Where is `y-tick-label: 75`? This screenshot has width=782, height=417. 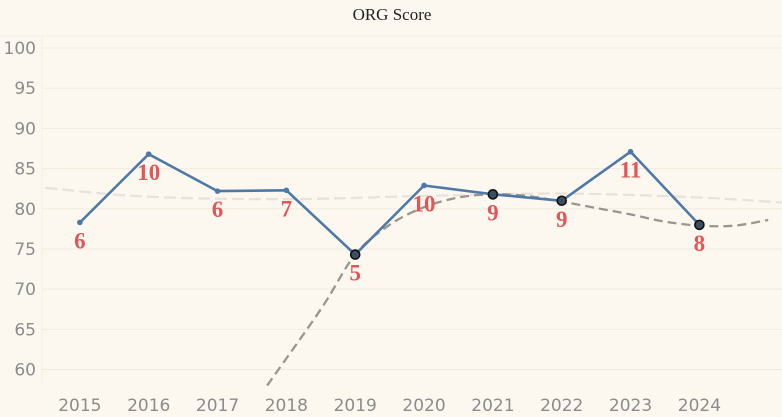 y-tick-label: 75 is located at coordinates (25, 250).